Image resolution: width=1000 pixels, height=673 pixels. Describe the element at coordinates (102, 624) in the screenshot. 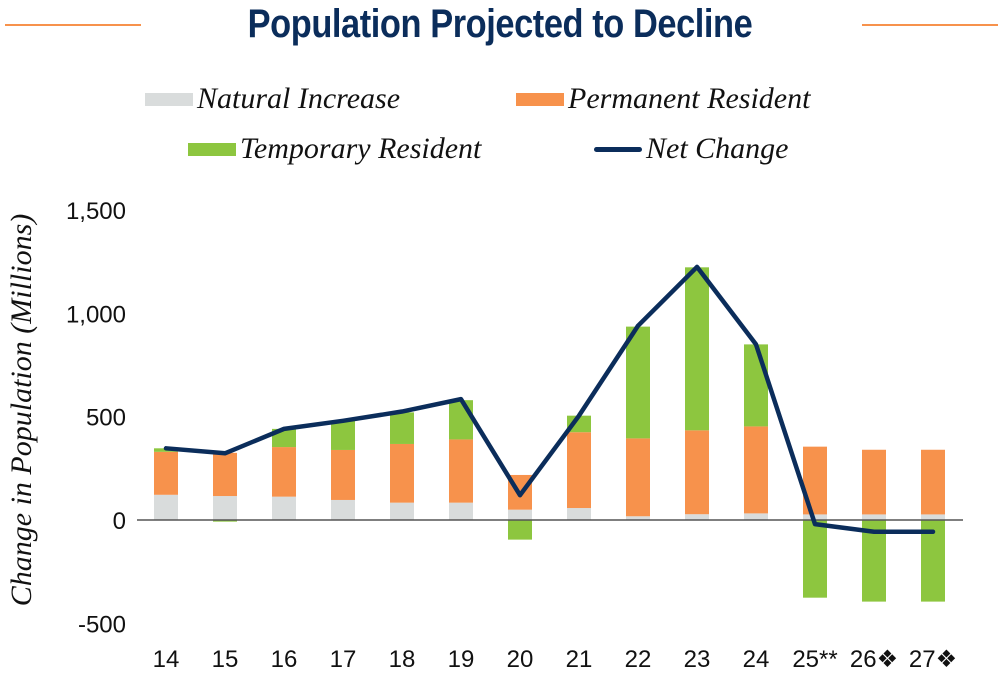

I see `y-tick-label: -500` at that location.